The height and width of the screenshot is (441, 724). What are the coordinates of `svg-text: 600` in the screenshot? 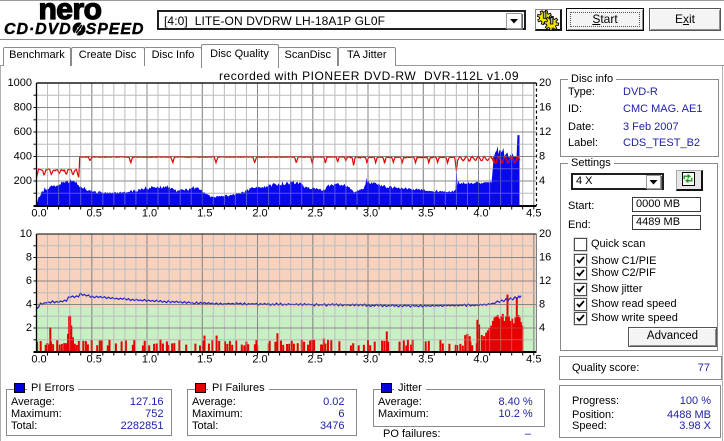 It's located at (23, 132).